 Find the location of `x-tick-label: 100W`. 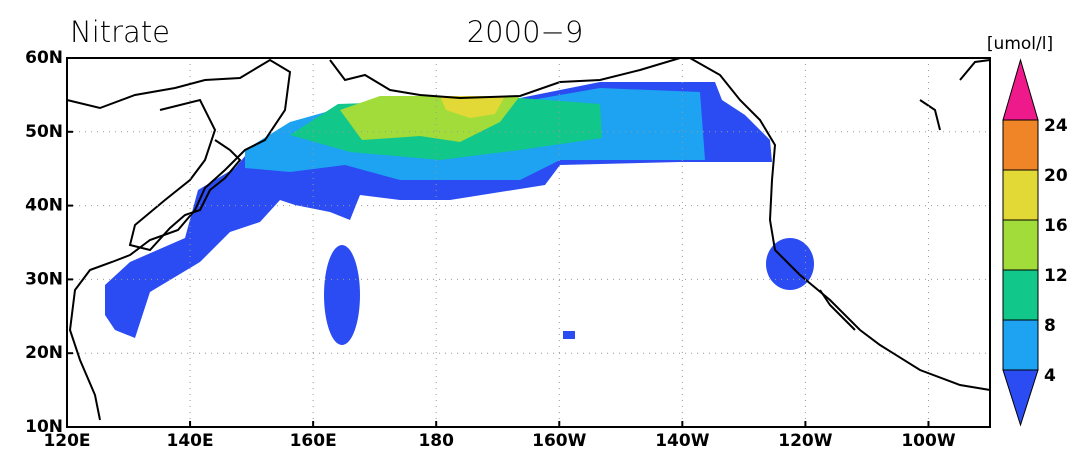

x-tick-label: 100W is located at coordinates (928, 441).